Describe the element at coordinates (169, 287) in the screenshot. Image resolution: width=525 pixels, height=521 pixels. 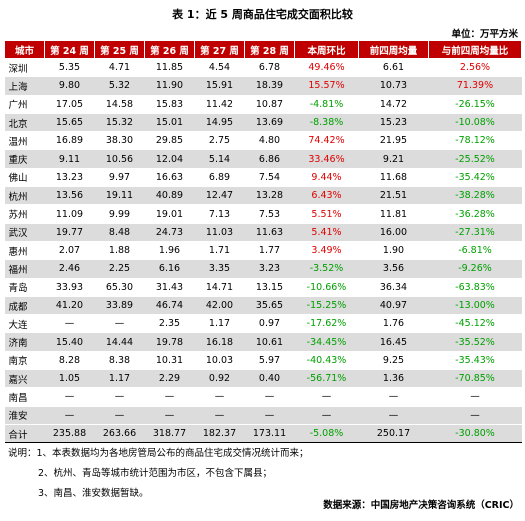
I see `value-cell: 31.43` at that location.